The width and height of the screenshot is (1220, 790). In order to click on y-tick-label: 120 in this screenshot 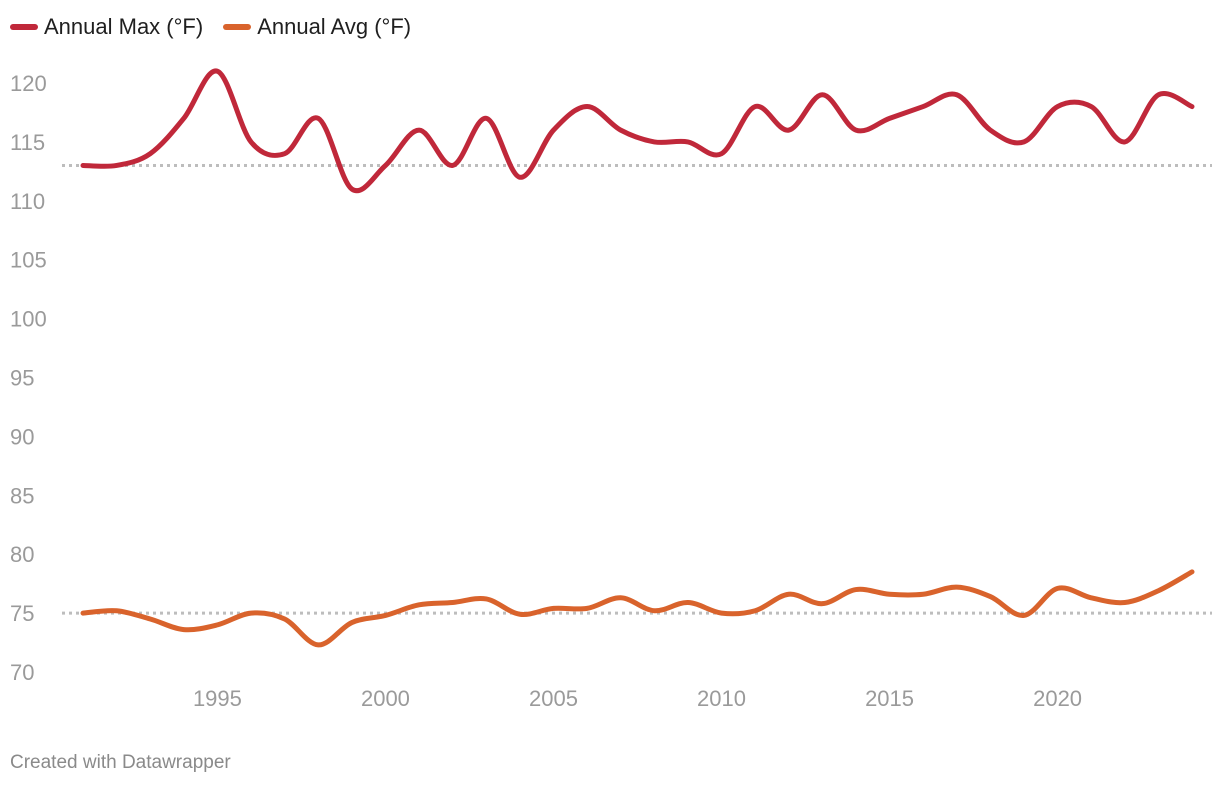, I will do `click(28, 83)`.